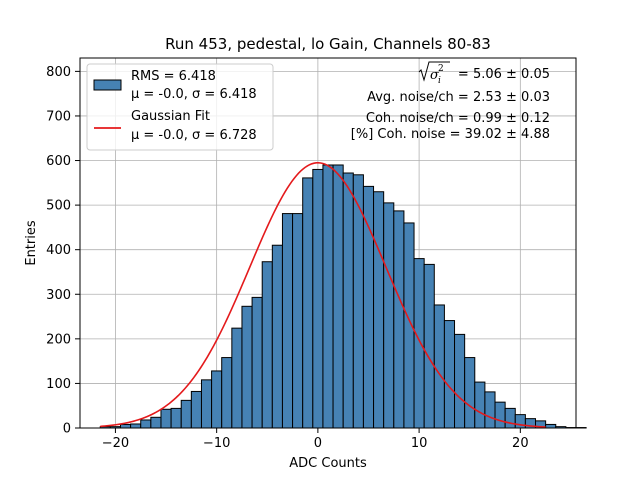 The height and width of the screenshot is (480, 640). I want to click on y-axis-ticks: 0 100 200 300 400 500 600 700 800, so click(63, 251).